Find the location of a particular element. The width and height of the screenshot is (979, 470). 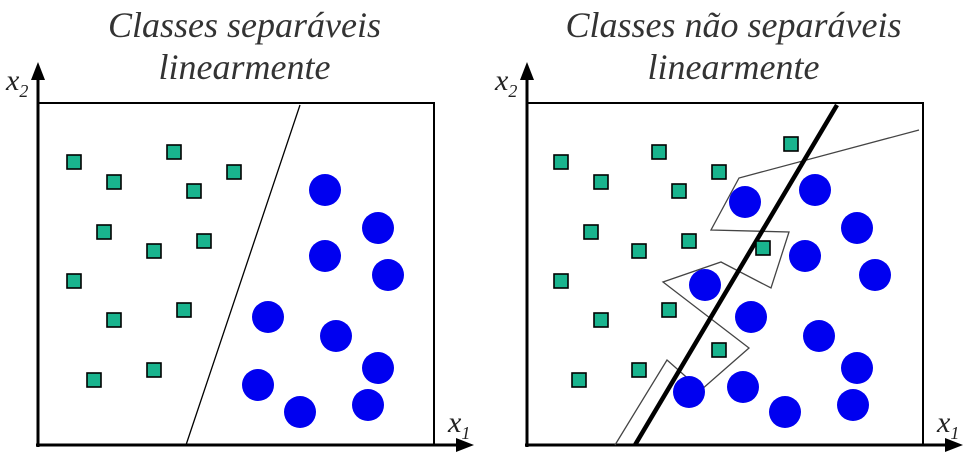

linear-boundary is located at coordinates (243, 275).